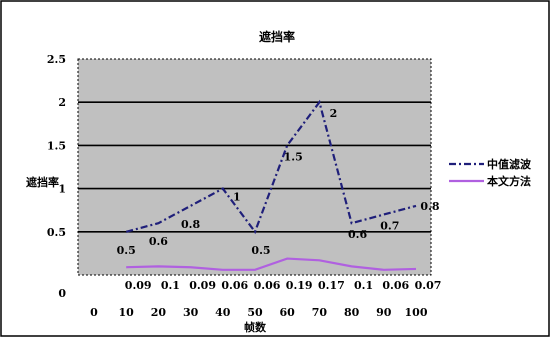 Image resolution: width=550 pixels, height=337 pixels. I want to click on x-tick-label: 20, so click(159, 312).